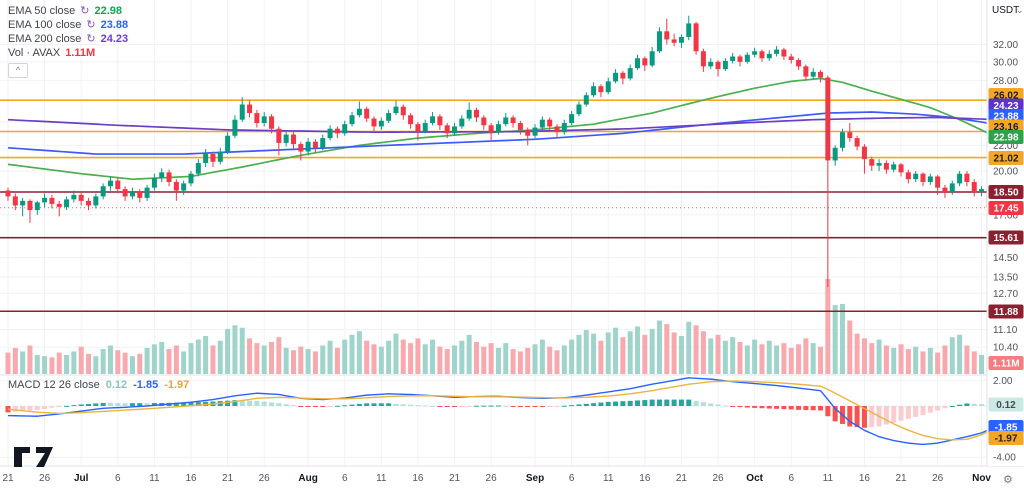  What do you see at coordinates (498, 410) in the screenshot?
I see `macd-signal-line` at bounding box center [498, 410].